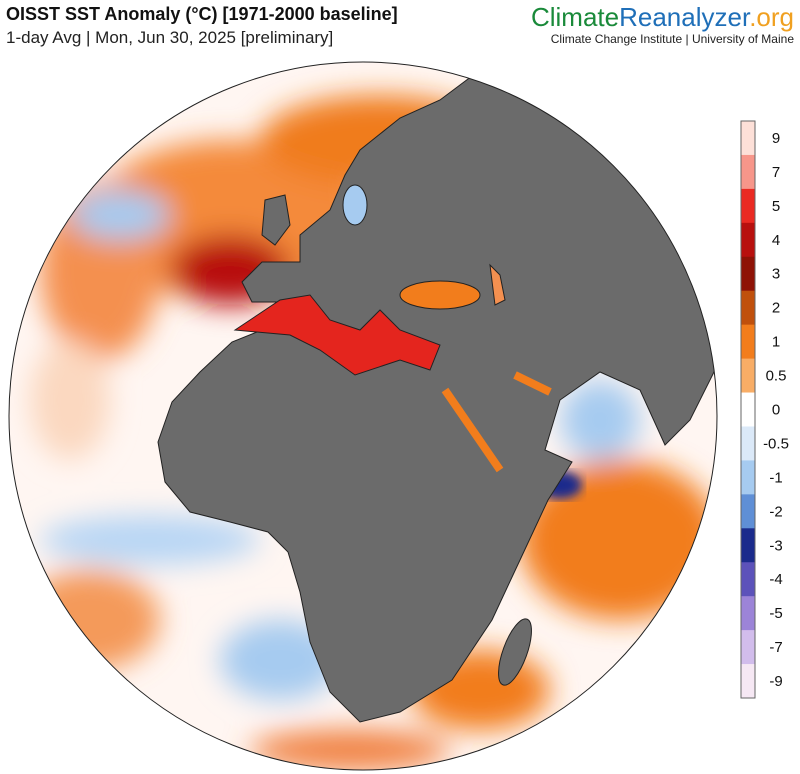 Image resolution: width=800 pixels, height=774 pixels. Describe the element at coordinates (775, 681) in the screenshot. I see `colorbar-label: -9` at that location.